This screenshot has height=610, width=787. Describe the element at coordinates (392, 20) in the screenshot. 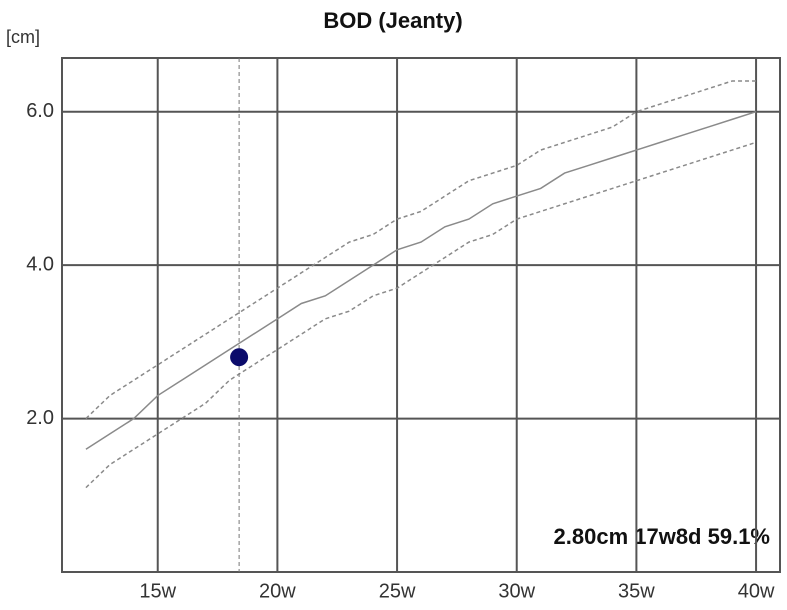

I see `chart-title: BOD (Jeanty)` at that location.